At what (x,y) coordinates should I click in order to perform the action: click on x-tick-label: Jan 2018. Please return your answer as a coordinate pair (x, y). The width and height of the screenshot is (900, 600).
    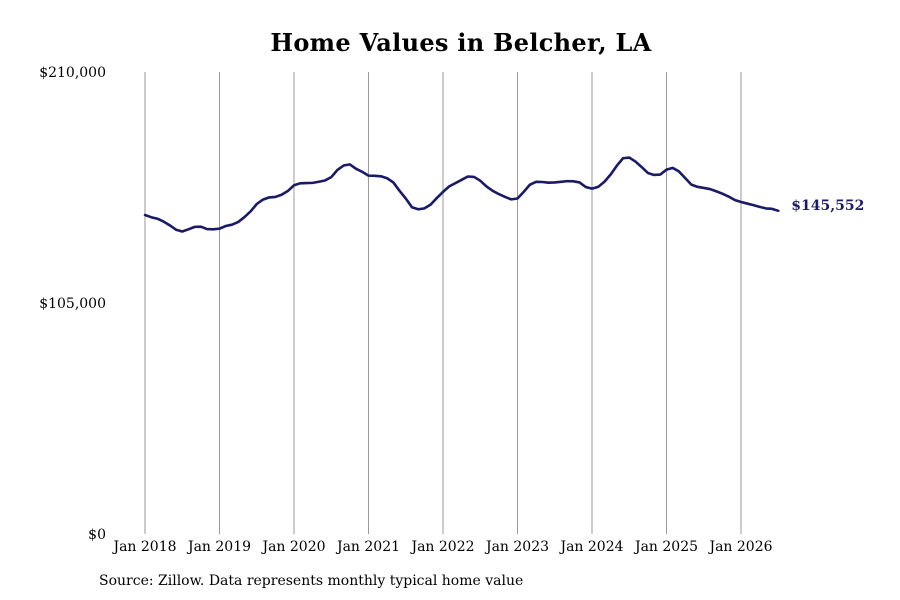
    Looking at the image, I should click on (143, 547).